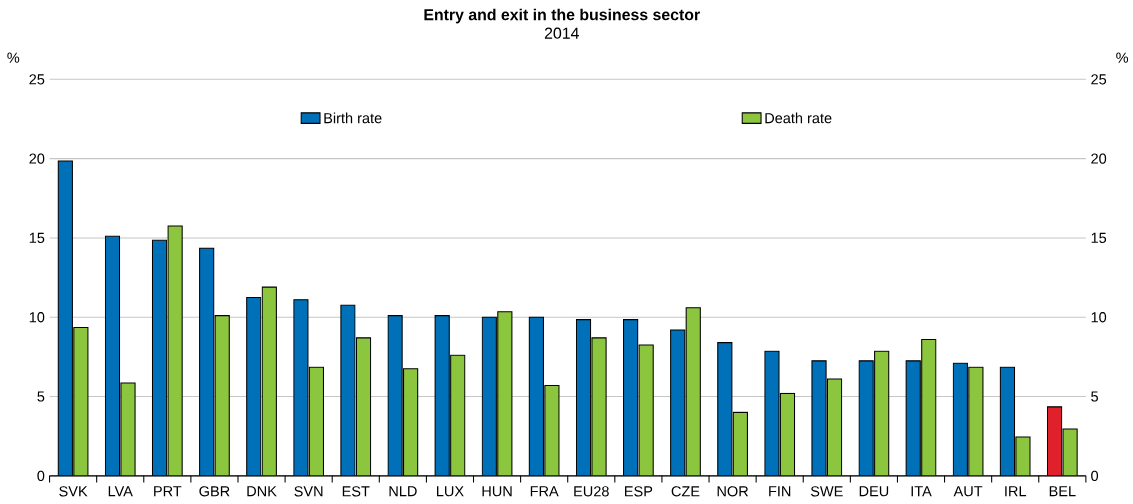  Describe the element at coordinates (73, 491) in the screenshot. I see `x-tick-label: SVK` at that location.